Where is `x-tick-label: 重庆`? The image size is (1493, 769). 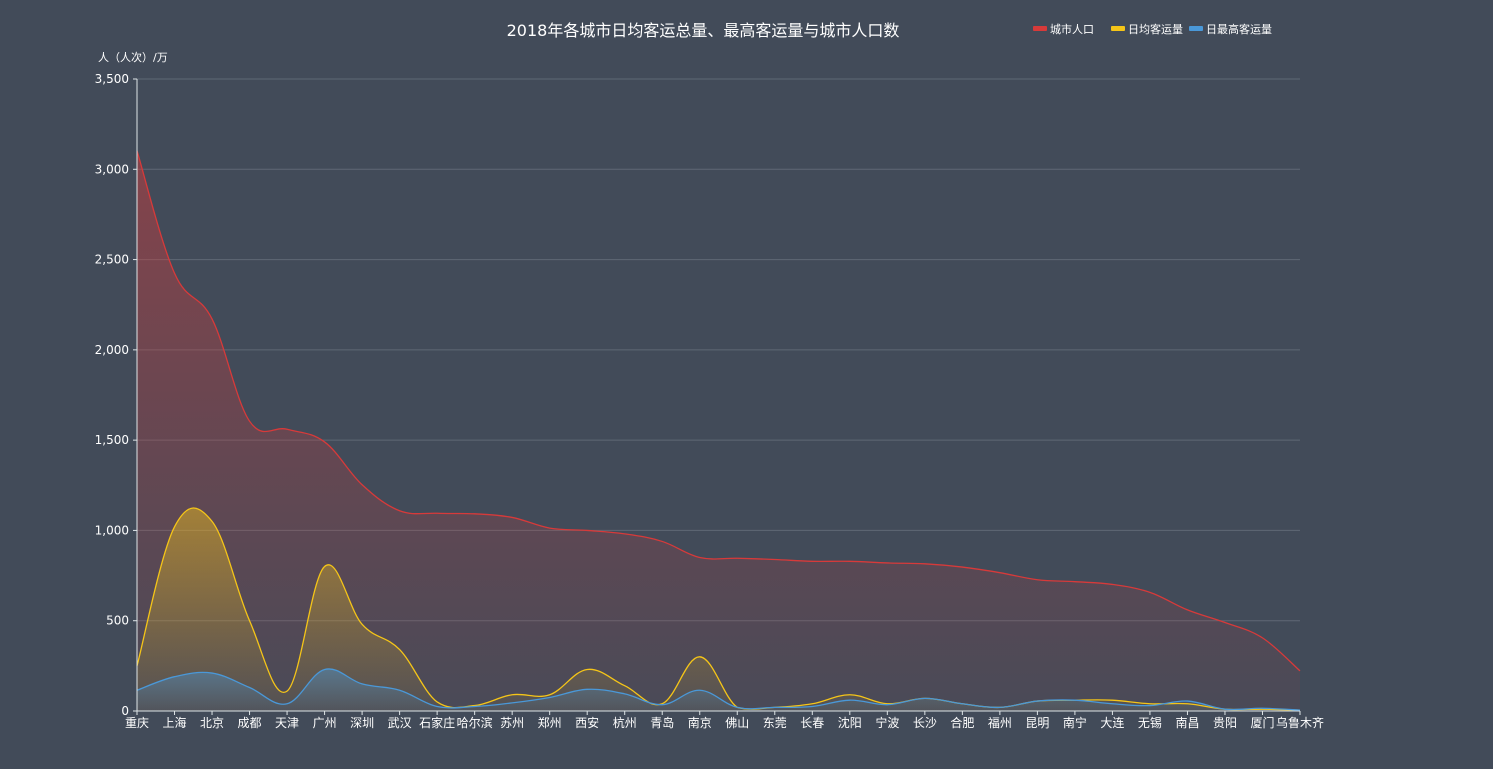 x-tick-label: 重庆 is located at coordinates (137, 723).